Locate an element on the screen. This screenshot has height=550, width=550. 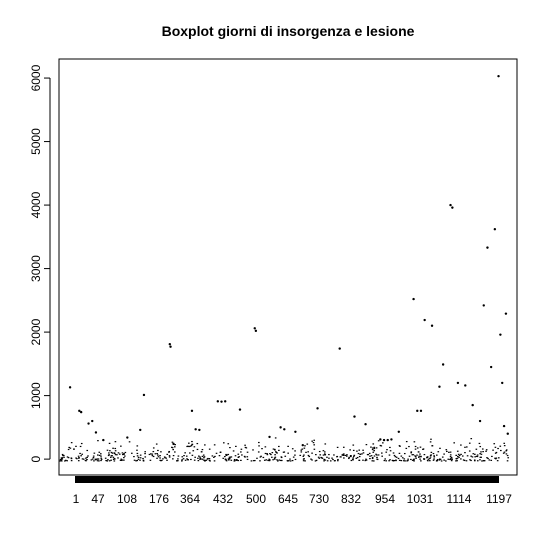
x-tick-label: 954 is located at coordinates (385, 499).